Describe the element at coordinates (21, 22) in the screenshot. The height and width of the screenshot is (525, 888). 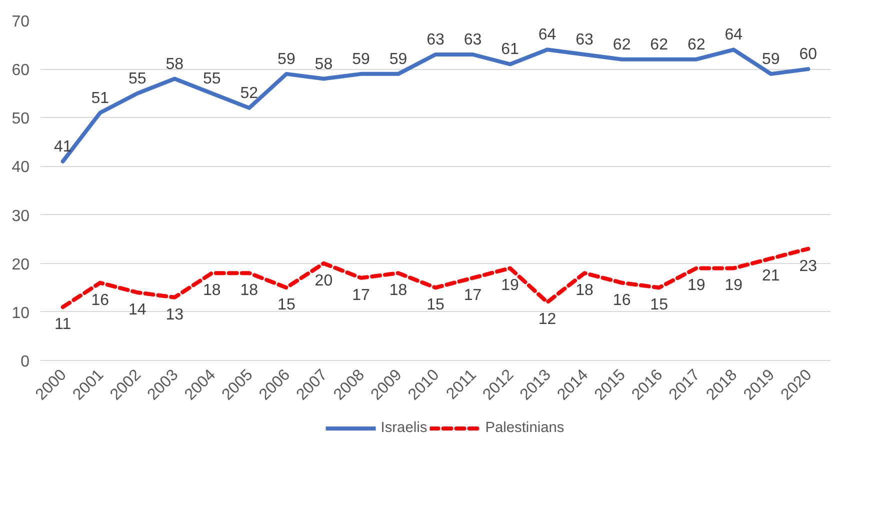
I see `y-tick-label: 70` at that location.